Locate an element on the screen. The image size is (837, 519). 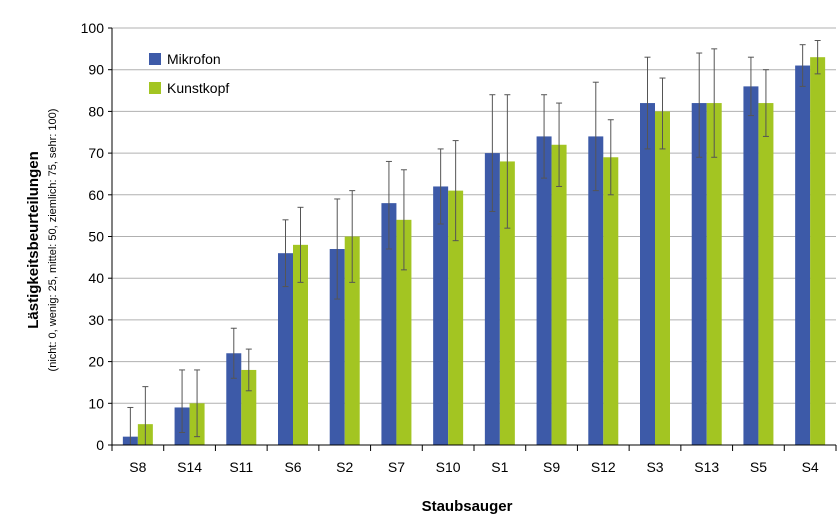
y-tick-label: 20 is located at coordinates (96, 362).